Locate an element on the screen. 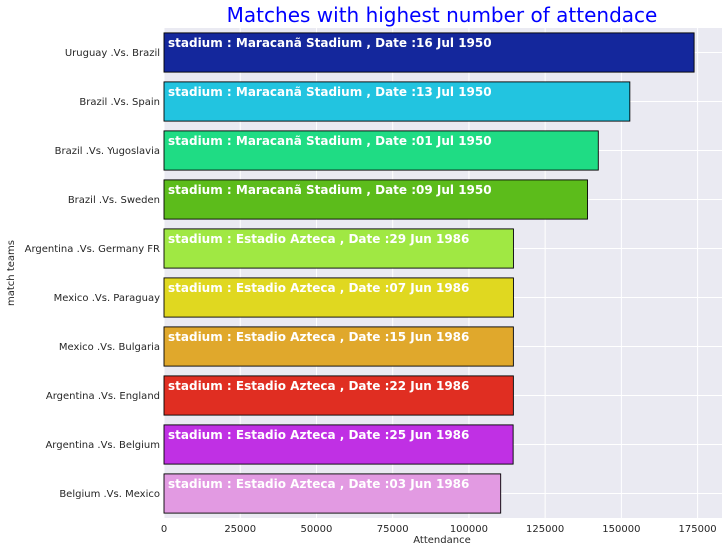  y-tick-label: Belgium .Vs. Mexico is located at coordinates (109, 494).